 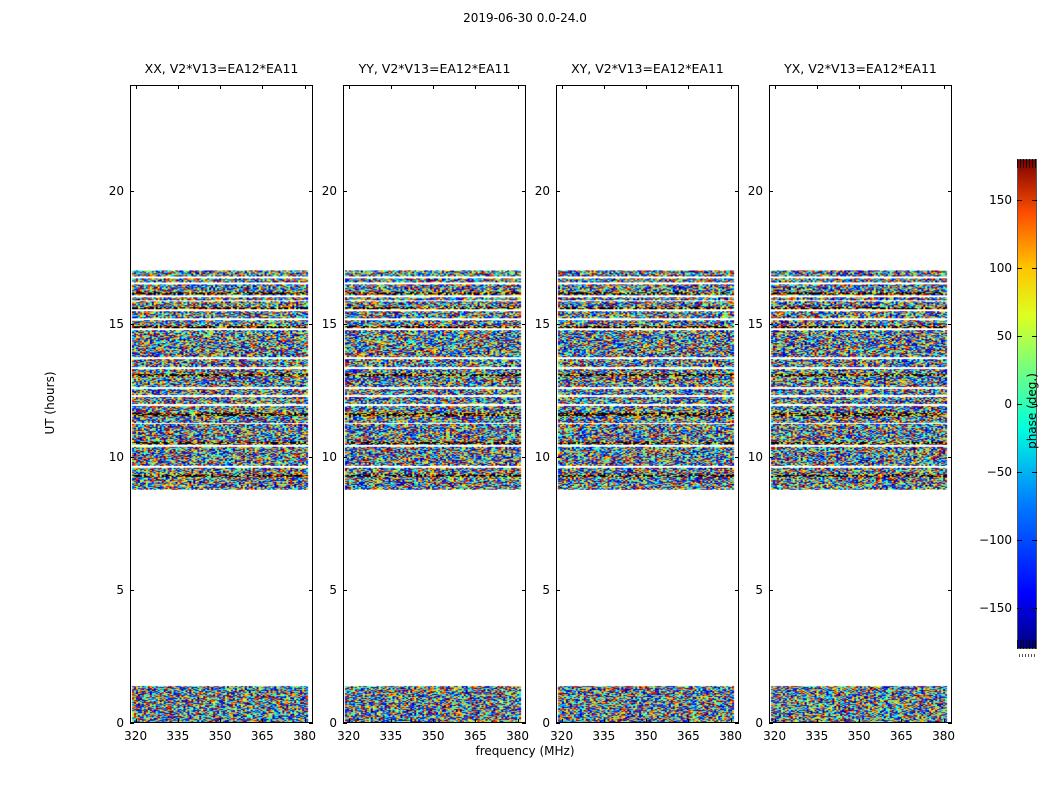 I want to click on x-tick-label-1-2: 350, so click(x=433, y=736).